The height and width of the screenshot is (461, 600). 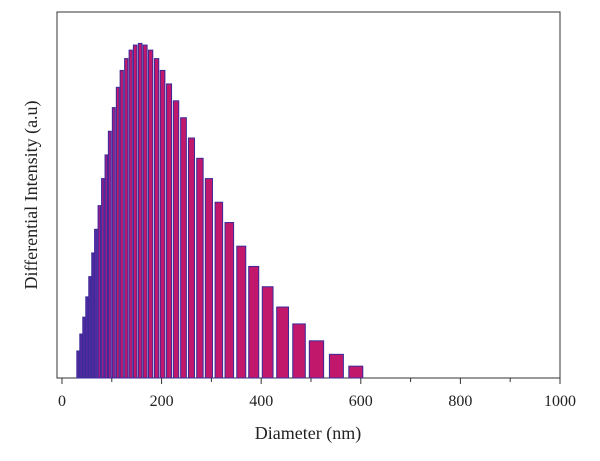 What do you see at coordinates (162, 401) in the screenshot?
I see `x-tick-label: 200` at bounding box center [162, 401].